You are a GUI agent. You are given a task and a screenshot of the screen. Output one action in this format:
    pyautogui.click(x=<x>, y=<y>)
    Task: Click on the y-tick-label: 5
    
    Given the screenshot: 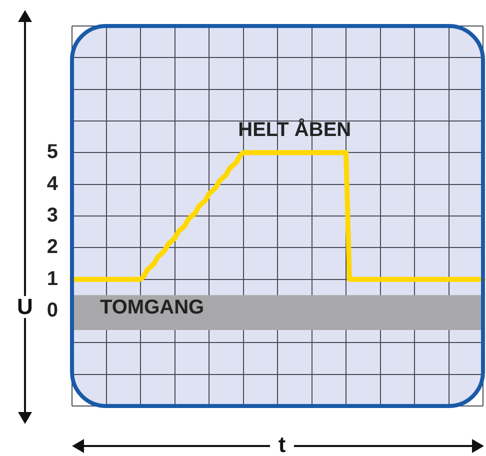 What is the action you would take?
    pyautogui.click(x=52, y=152)
    